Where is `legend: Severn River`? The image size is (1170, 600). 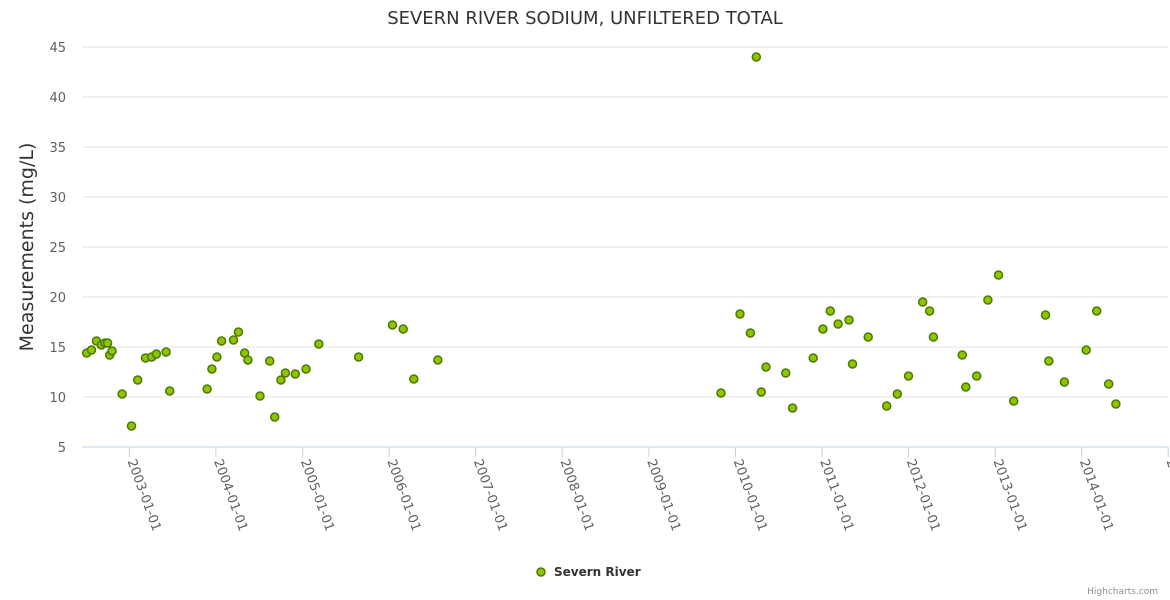
legend: Severn River is located at coordinates (588, 572).